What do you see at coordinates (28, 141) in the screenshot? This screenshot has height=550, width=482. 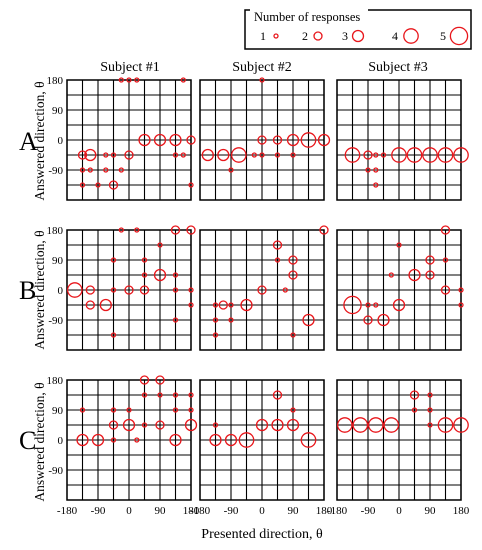 I see `row-label-a: A` at bounding box center [28, 141].